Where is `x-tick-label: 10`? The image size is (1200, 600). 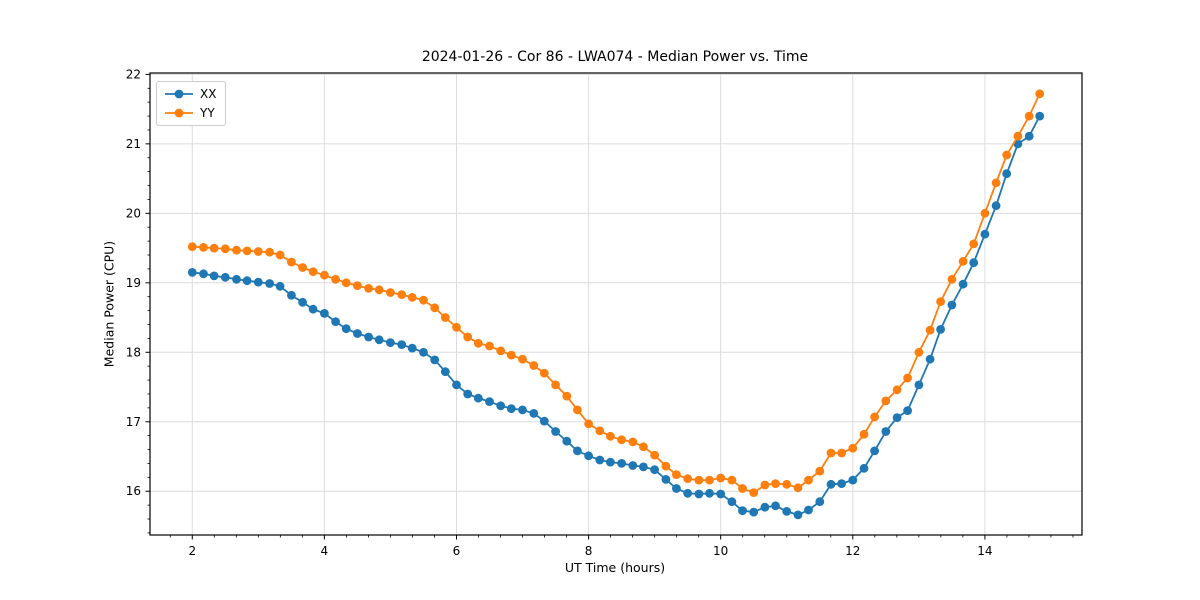
x-tick-label: 10 is located at coordinates (720, 551).